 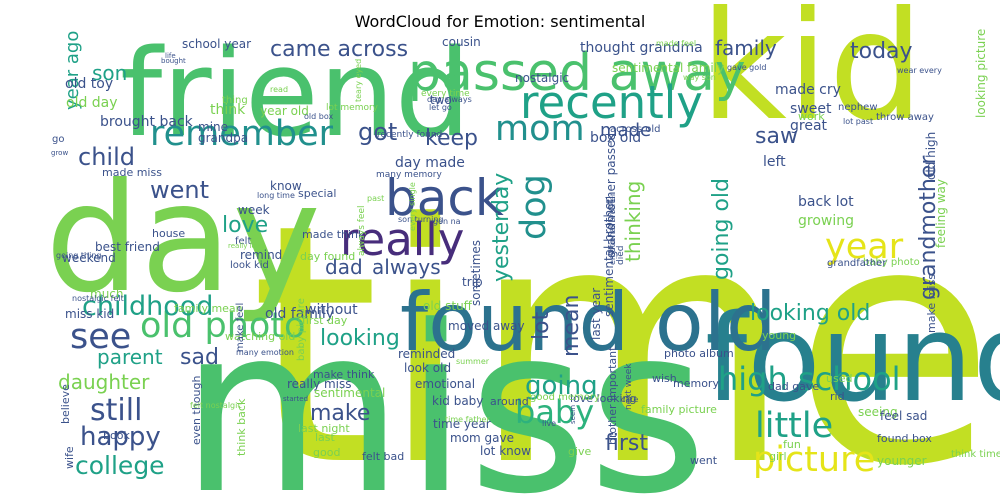 I want to click on word-felt: felt, so click(x=243, y=241).